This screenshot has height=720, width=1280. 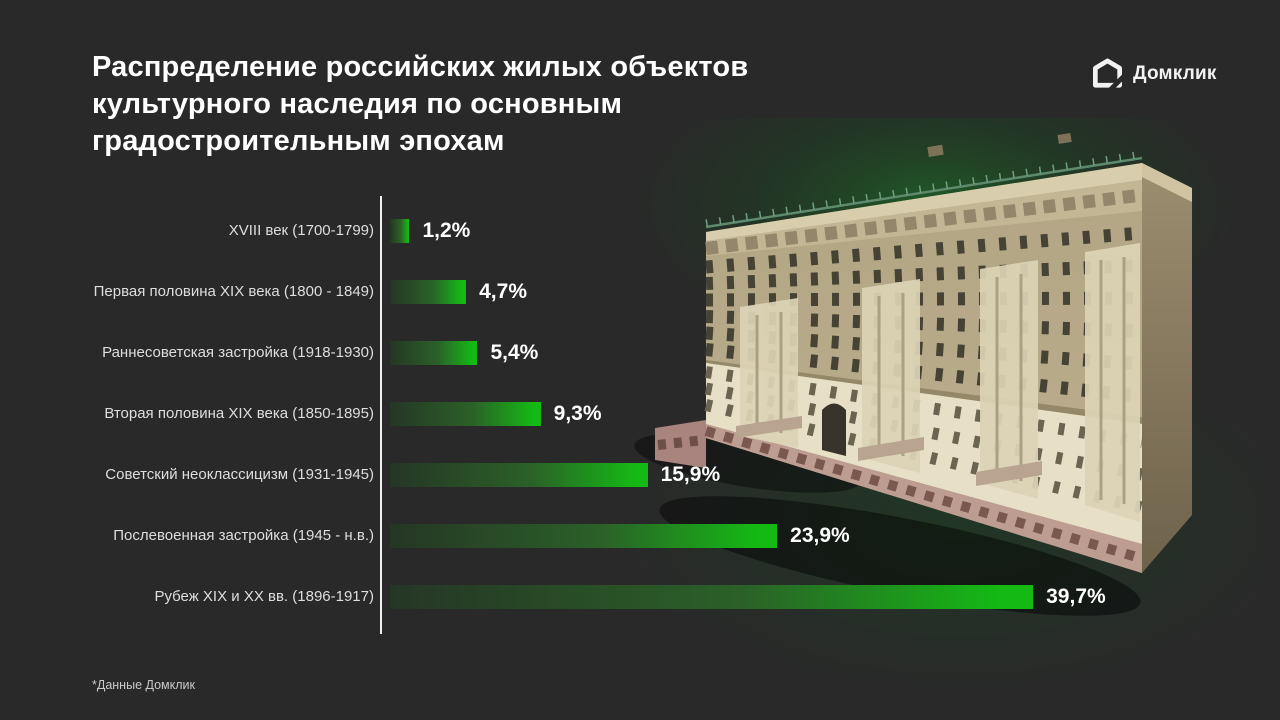 What do you see at coordinates (420, 67) in the screenshot?
I see `title-line-1: Распределение российских жилых объектов` at bounding box center [420, 67].